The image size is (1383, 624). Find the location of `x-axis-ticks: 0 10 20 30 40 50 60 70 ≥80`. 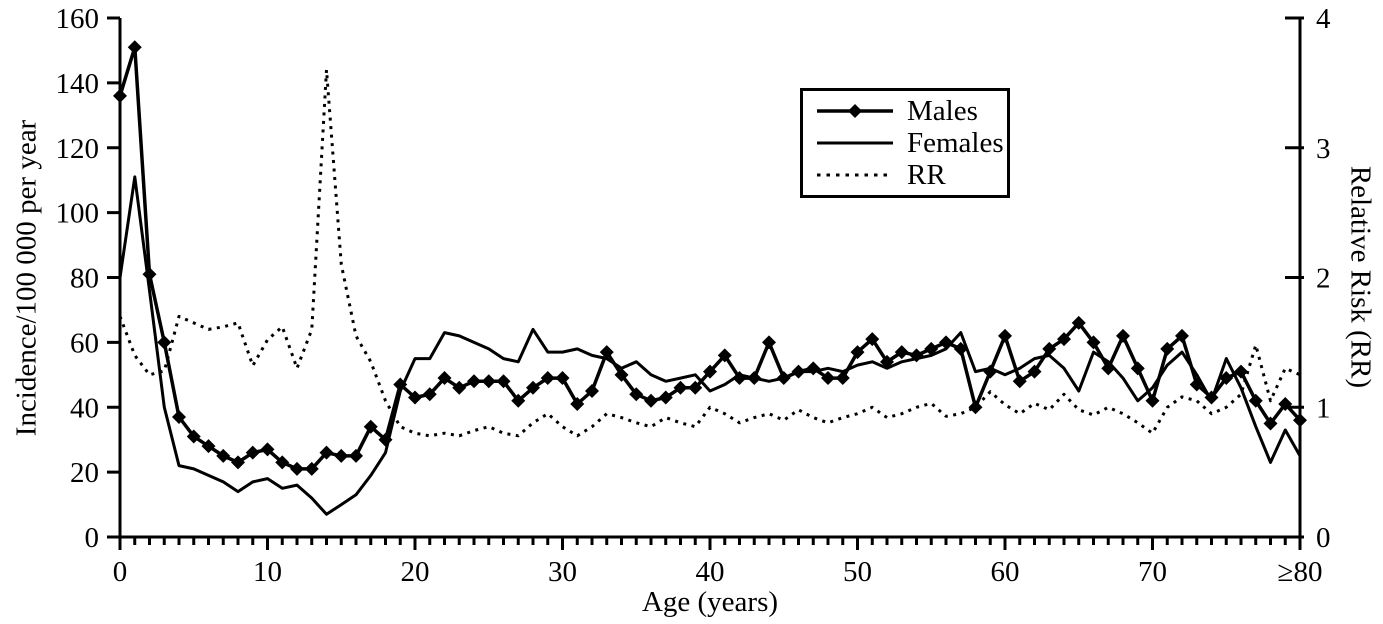

x-axis-ticks: 0 10 20 30 40 50 60 70 ≥80 is located at coordinates (718, 562).